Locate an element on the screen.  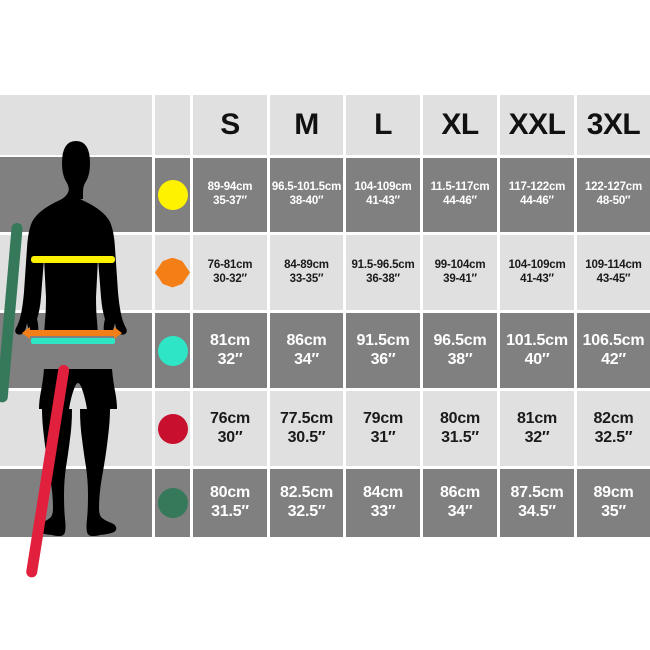
waist-arrow-head-left is located at coordinates (26, 333).